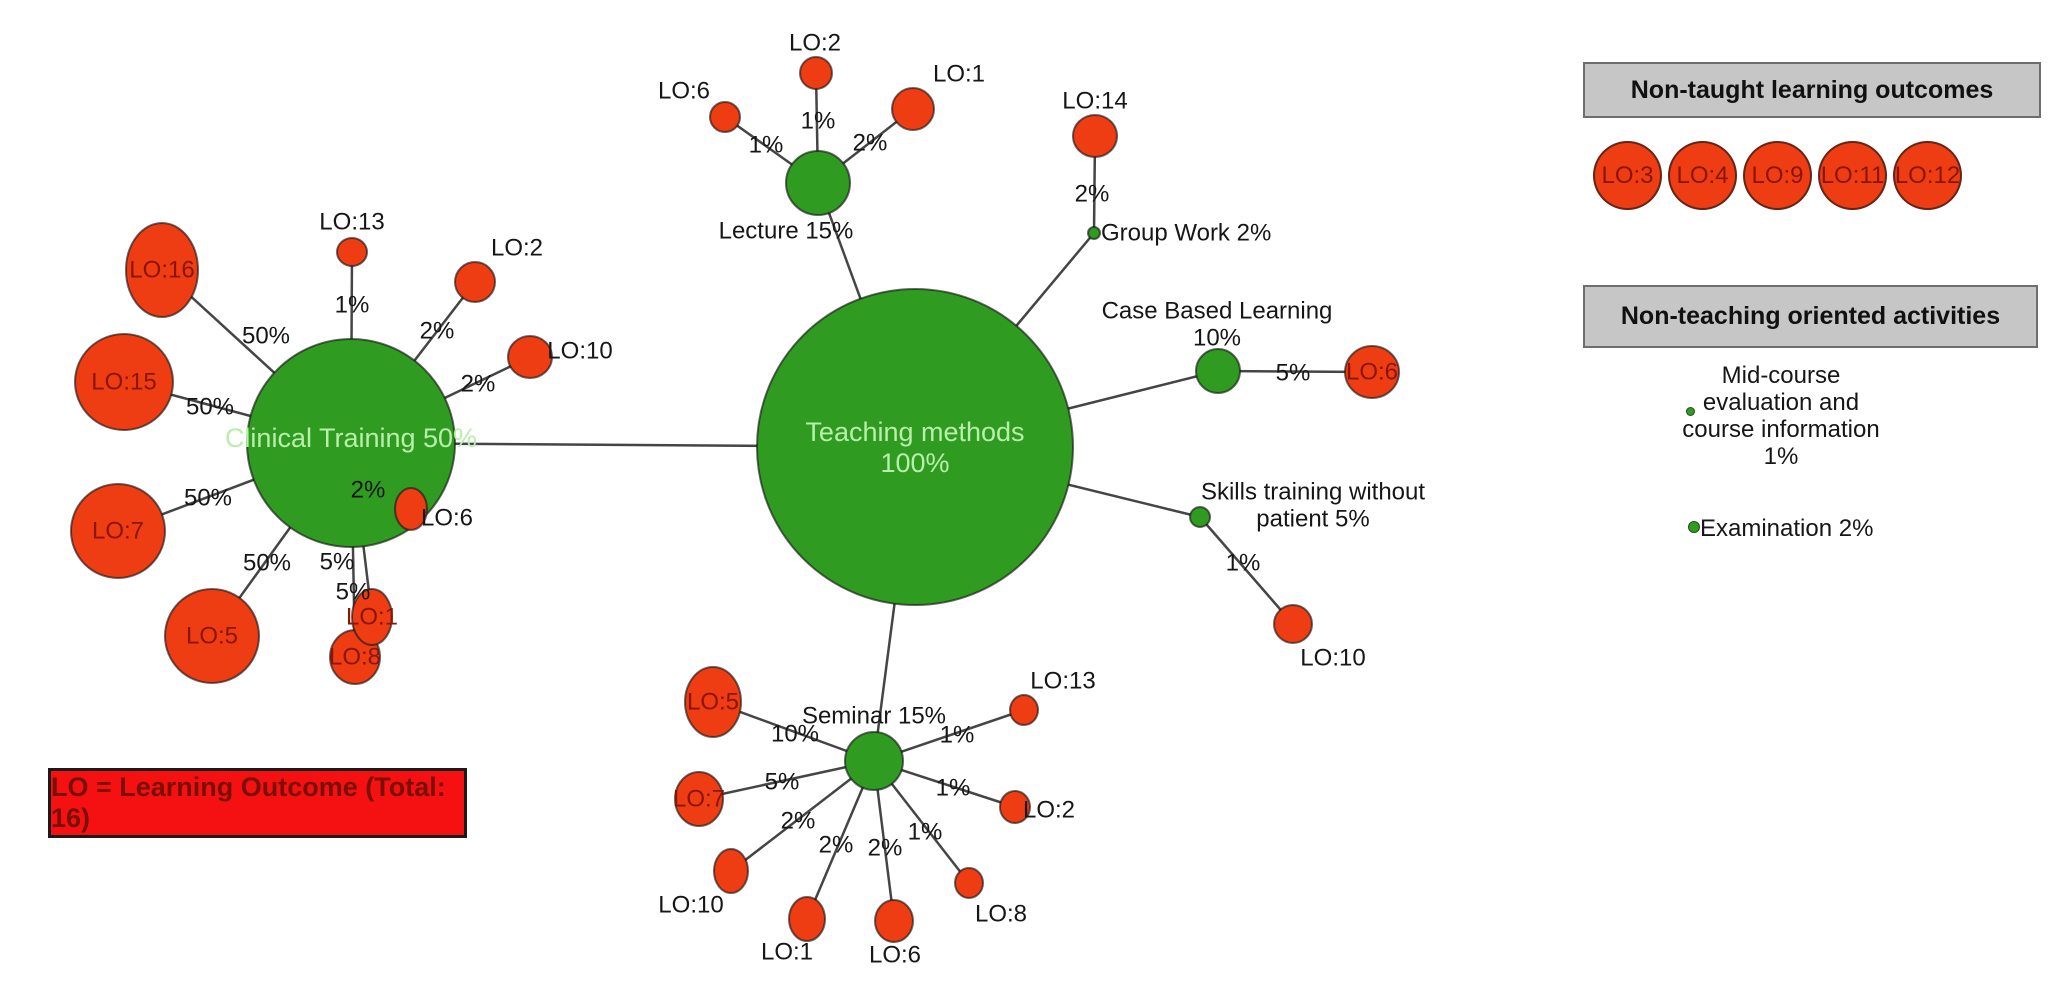 This screenshot has height=1001, width=2059. Describe the element at coordinates (787, 952) in the screenshot. I see `label-sem-lo1: LO:1` at that location.